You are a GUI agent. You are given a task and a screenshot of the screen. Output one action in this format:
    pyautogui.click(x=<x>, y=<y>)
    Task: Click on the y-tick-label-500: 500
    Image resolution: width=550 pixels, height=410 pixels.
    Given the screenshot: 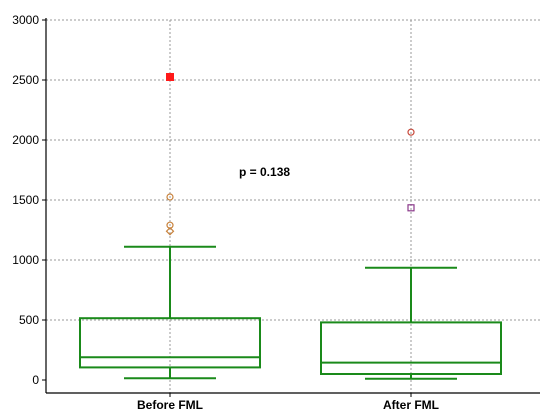 What is the action you would take?
    pyautogui.click(x=29, y=320)
    